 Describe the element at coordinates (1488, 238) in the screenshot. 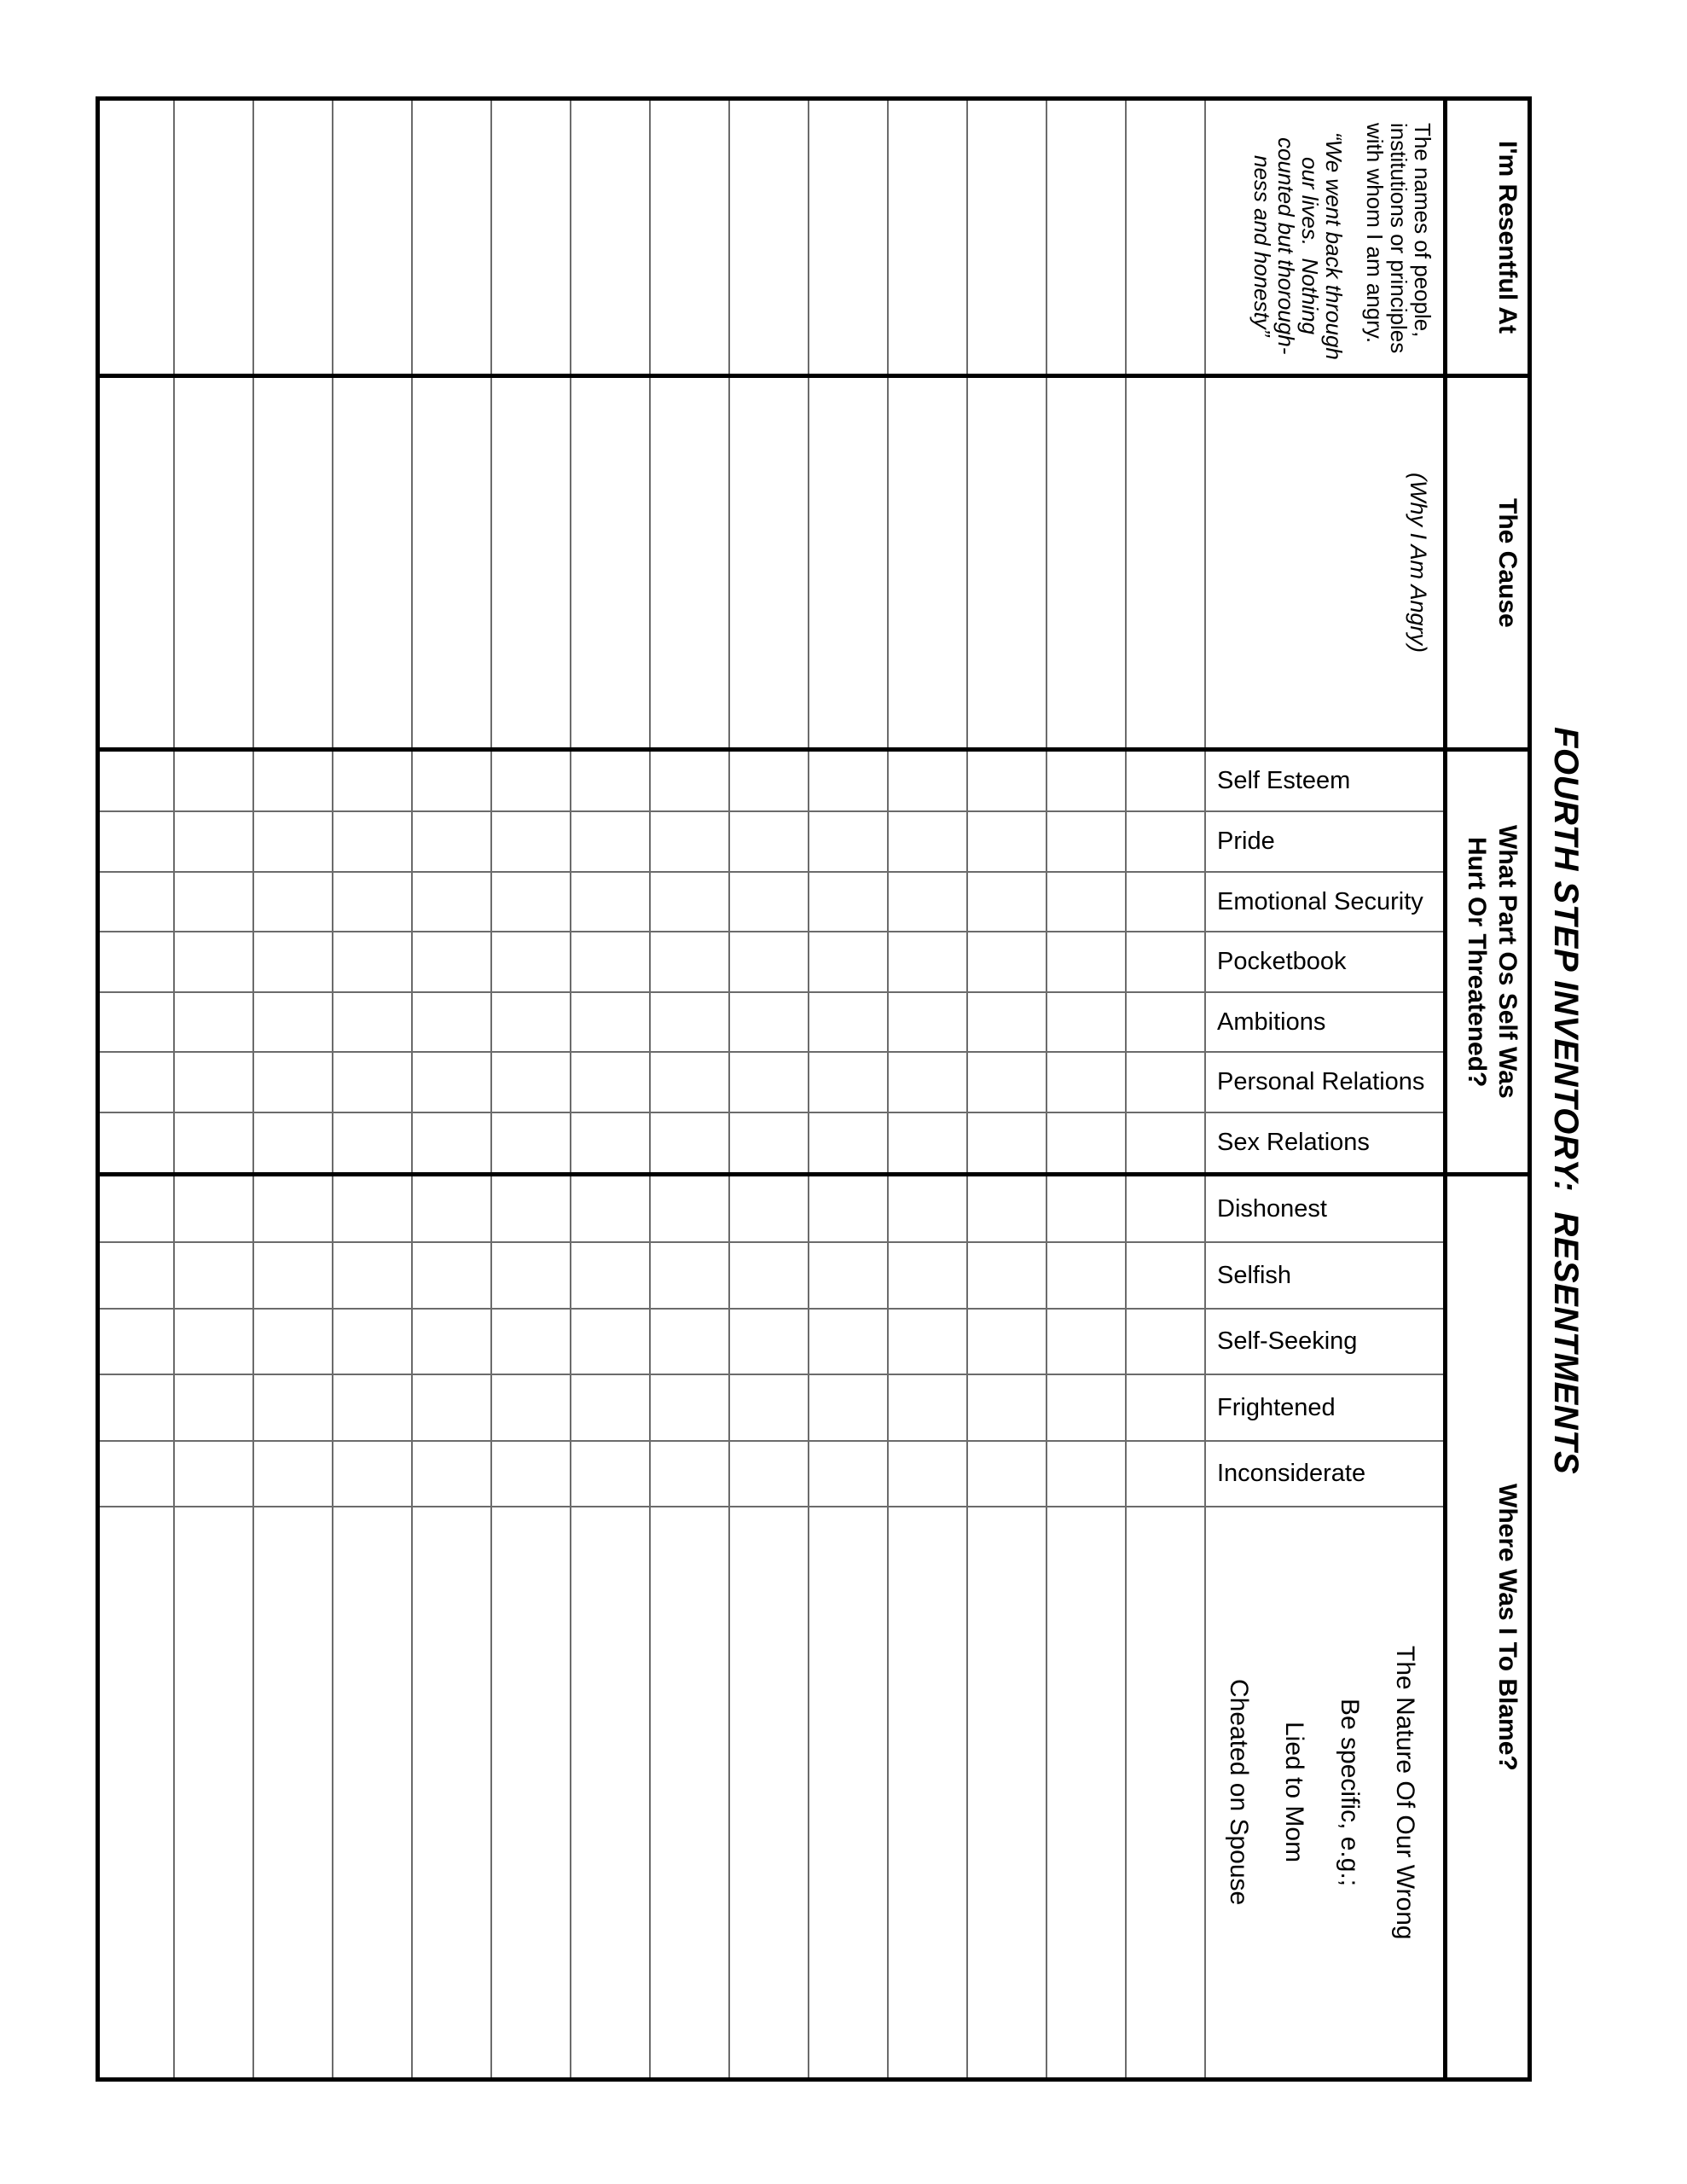

I see `header-im-resentful-at: I'm Resentful At` at that location.